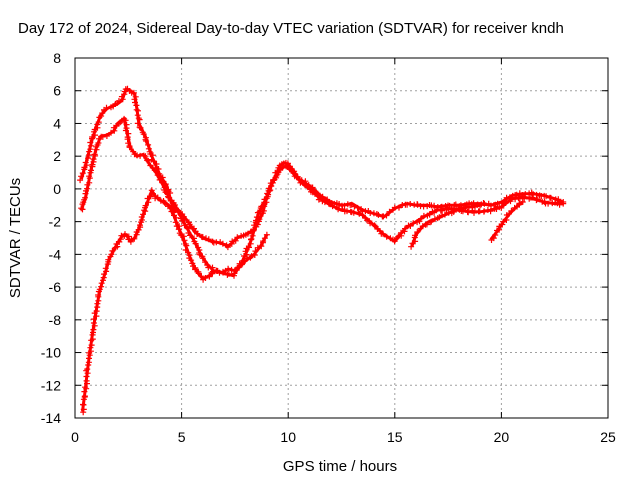 This screenshot has height=480, width=640. Describe the element at coordinates (55, 320) in the screenshot. I see `y-tick-label: -8` at that location.